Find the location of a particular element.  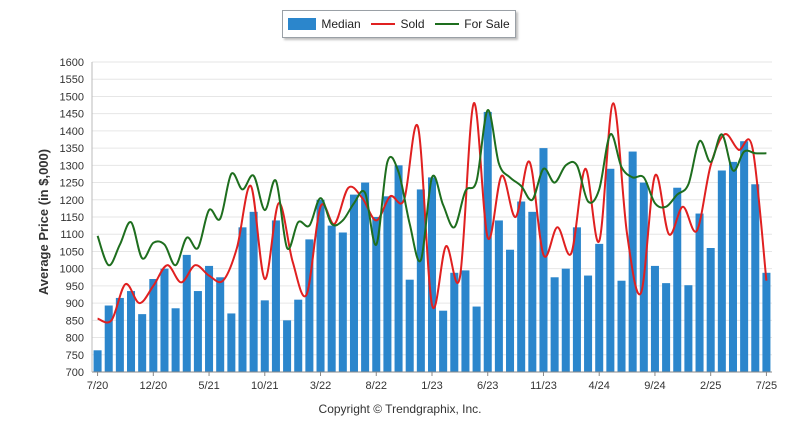

legend-item-median: Median is located at coordinates (324, 24).